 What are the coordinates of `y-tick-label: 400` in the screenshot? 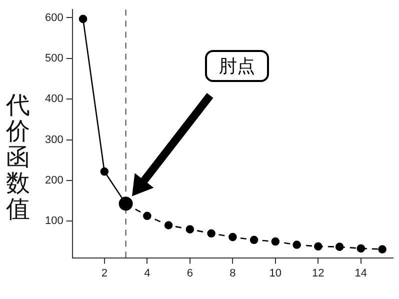 It's located at (54, 99).